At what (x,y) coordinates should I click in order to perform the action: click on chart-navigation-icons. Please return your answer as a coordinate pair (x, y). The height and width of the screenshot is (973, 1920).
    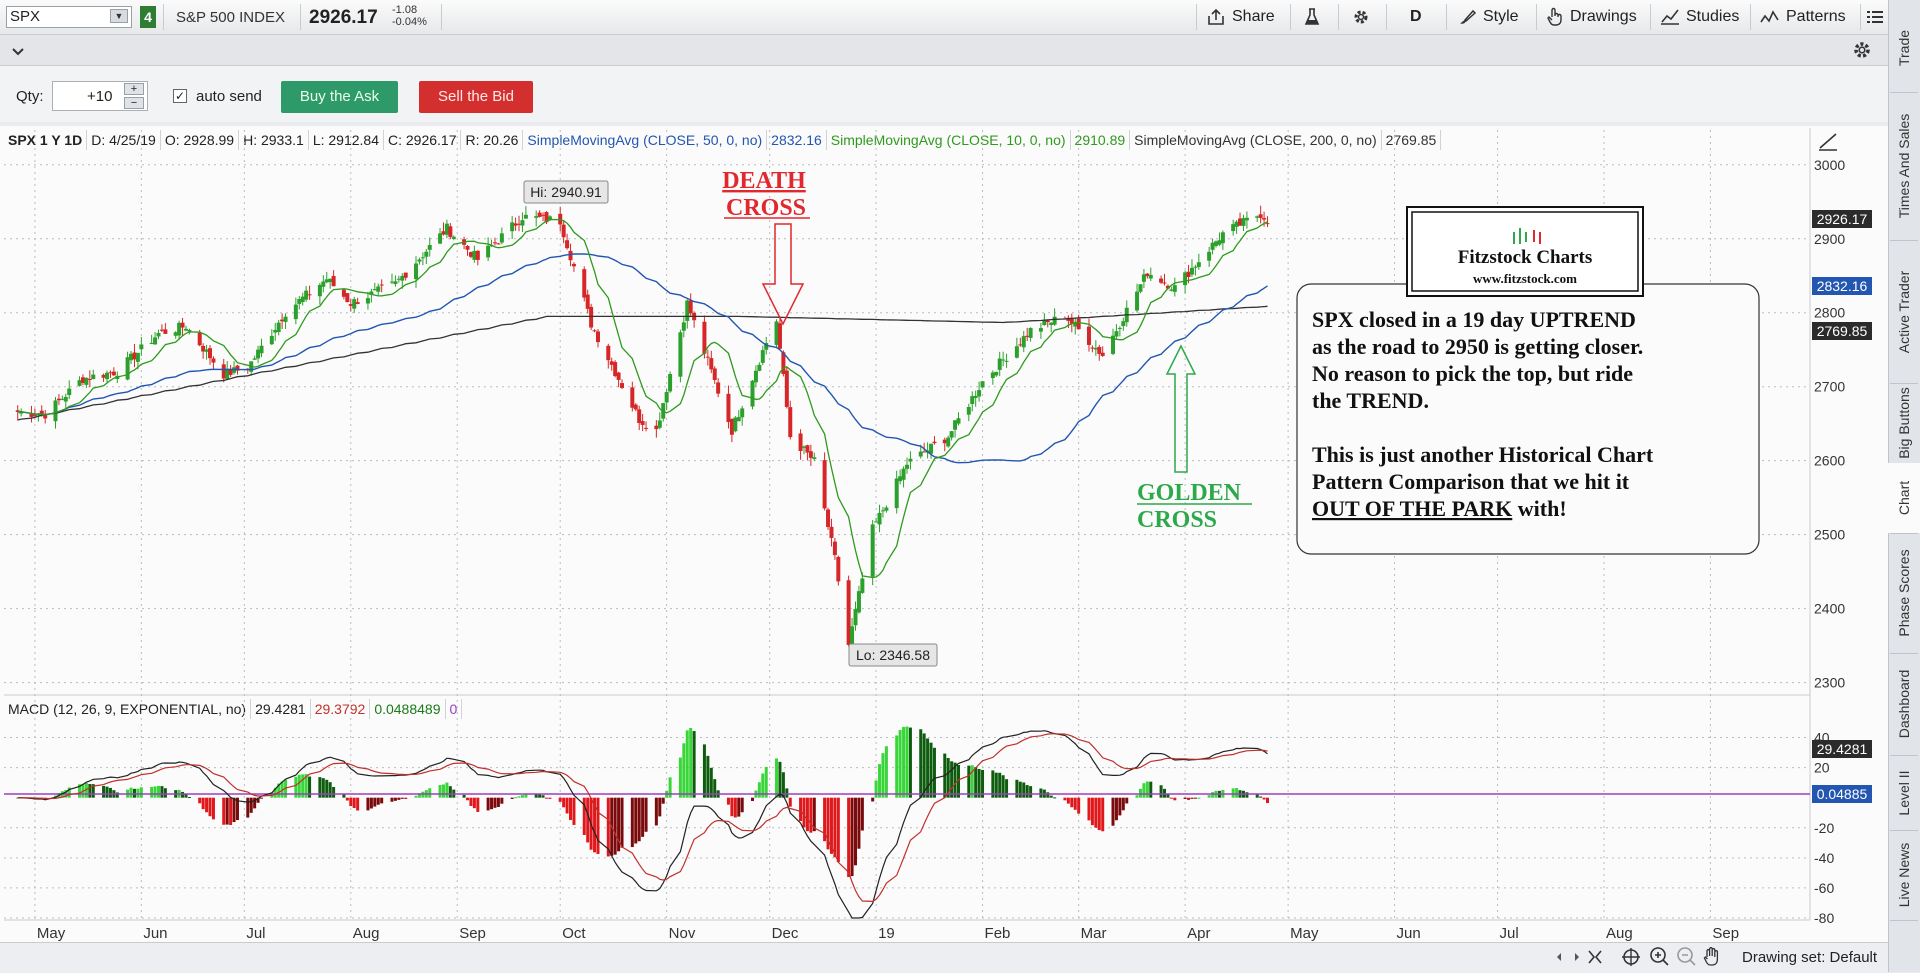
    Looking at the image, I should click on (1638, 956).